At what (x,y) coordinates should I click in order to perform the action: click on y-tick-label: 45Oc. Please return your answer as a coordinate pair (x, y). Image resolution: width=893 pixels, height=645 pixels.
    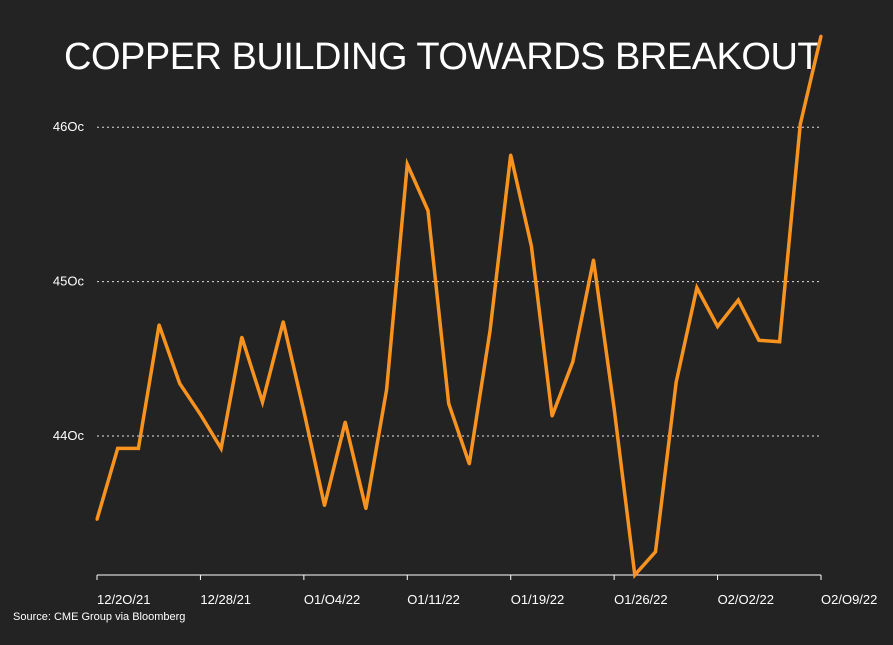
    Looking at the image, I should click on (69, 281).